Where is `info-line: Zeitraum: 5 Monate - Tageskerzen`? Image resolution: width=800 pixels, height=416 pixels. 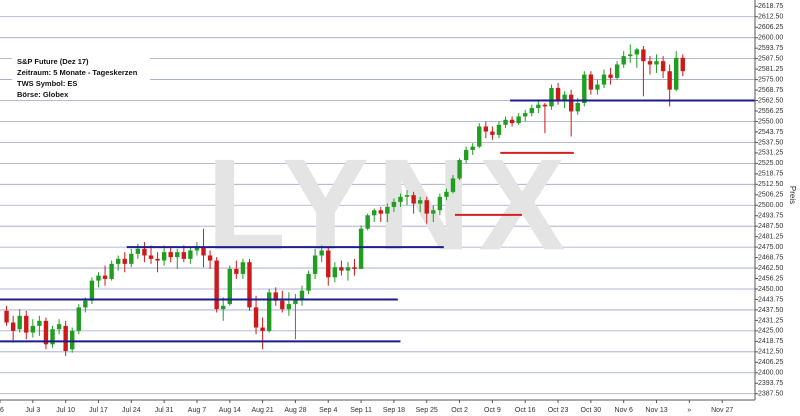 info-line: Zeitraum: 5 Monate - Tageskerzen is located at coordinates (77, 72).